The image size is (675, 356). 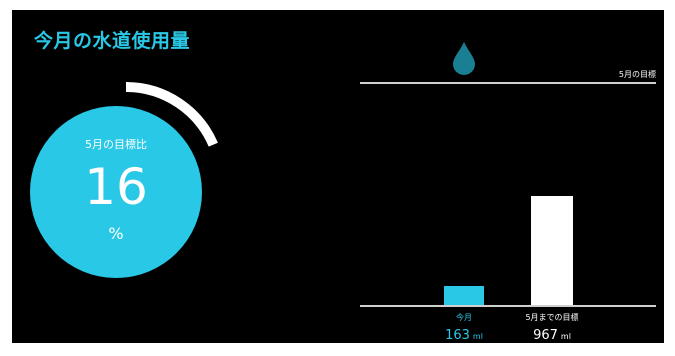 I want to click on page-title: 今月の水道使用量, so click(x=112, y=41).